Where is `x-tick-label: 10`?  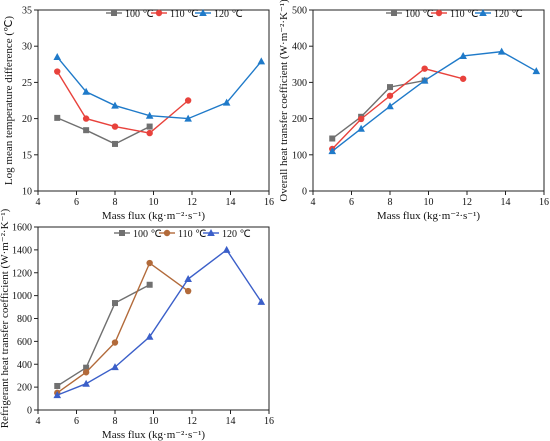
x-tick-label: 10 is located at coordinates (154, 202).